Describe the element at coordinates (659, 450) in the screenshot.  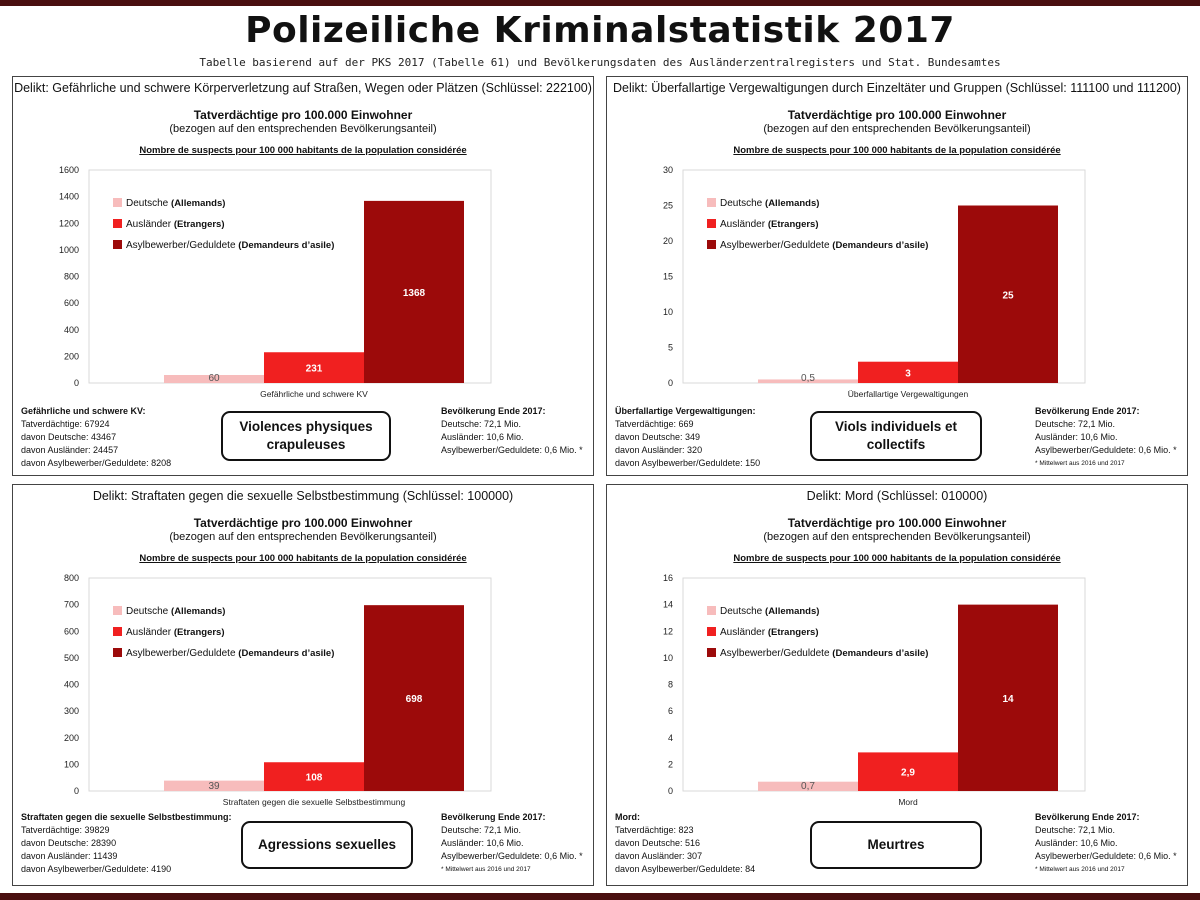
I see `stats-line: davon Ausländer: 320` at that location.